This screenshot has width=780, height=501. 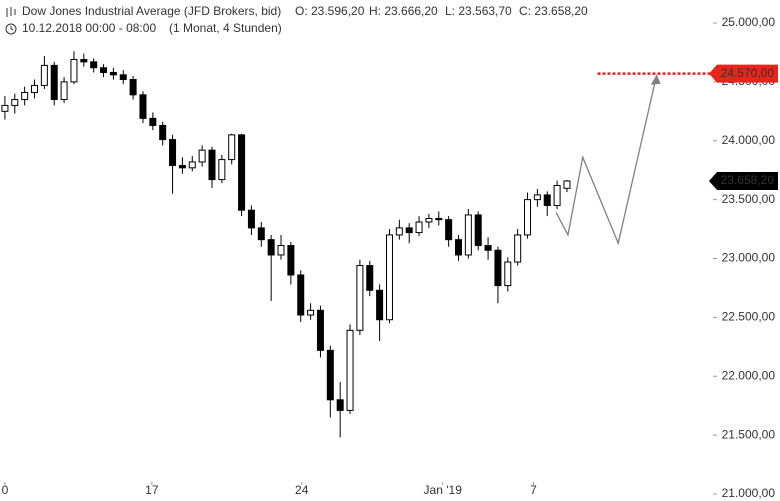 What do you see at coordinates (5, 490) in the screenshot?
I see `x-tick-label: 0` at bounding box center [5, 490].